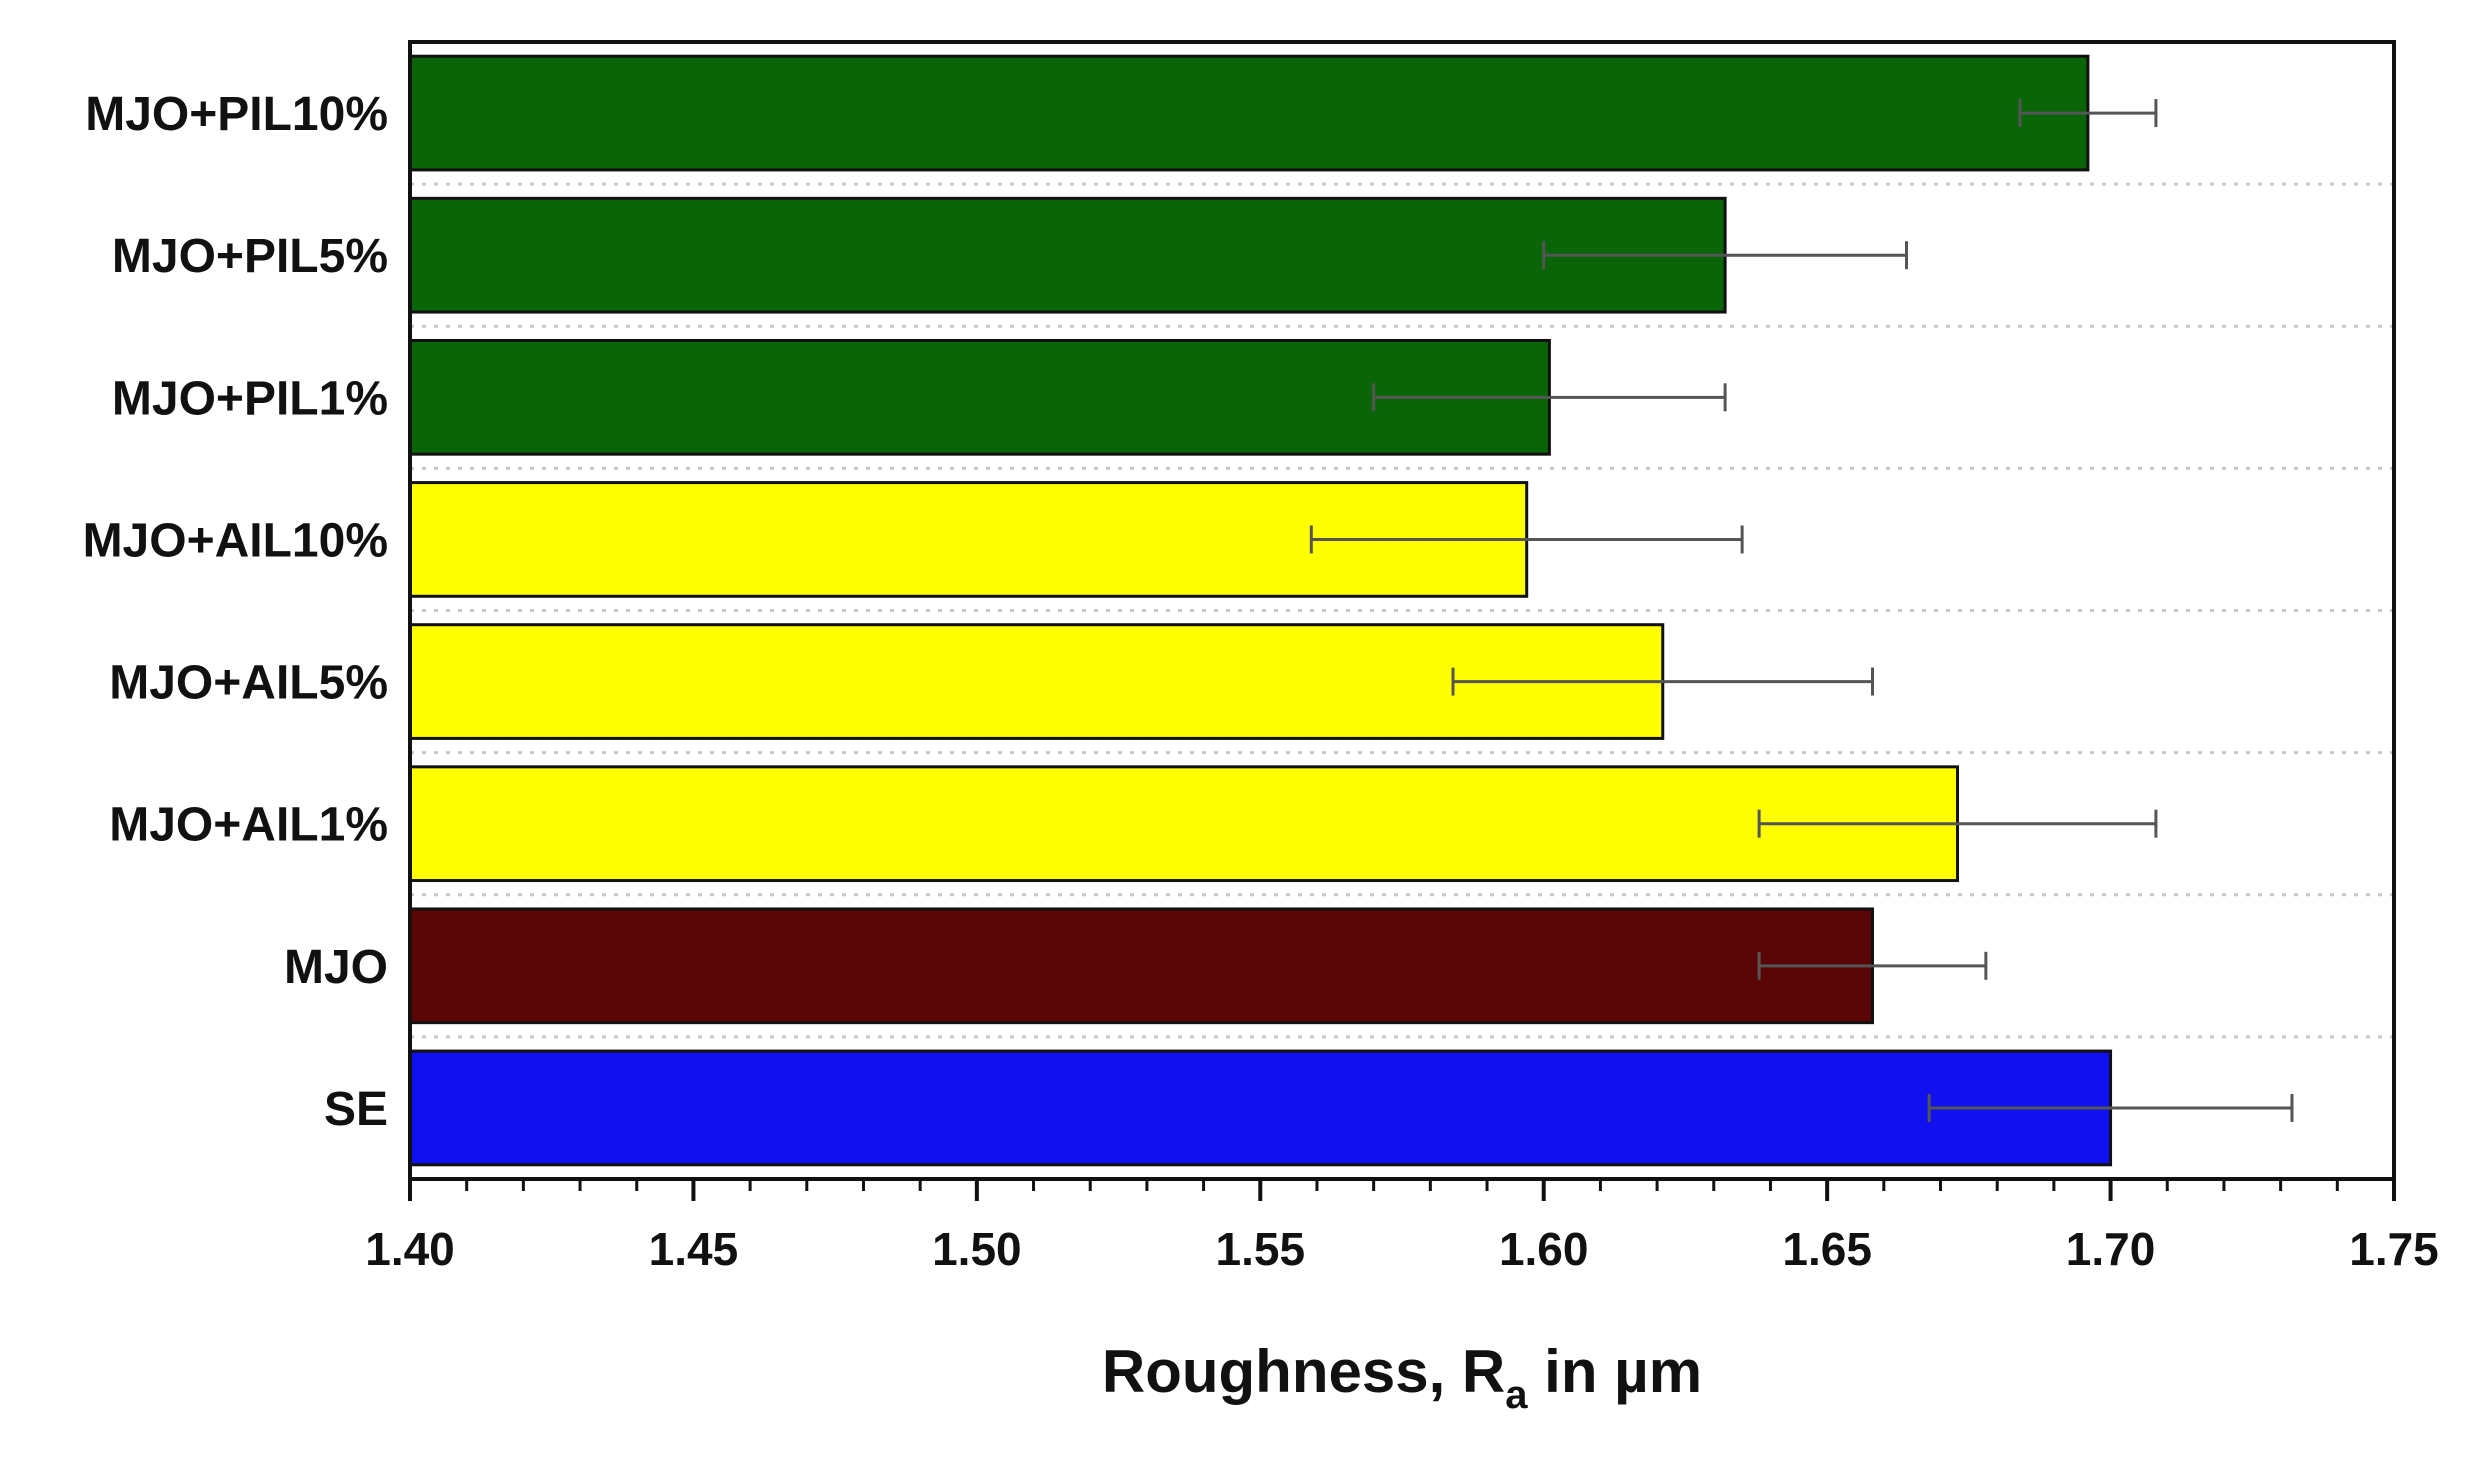 The image size is (2481, 1458). Describe the element at coordinates (1303, 1371) in the screenshot. I see `x-axis-title-main: Roughness, R` at that location.